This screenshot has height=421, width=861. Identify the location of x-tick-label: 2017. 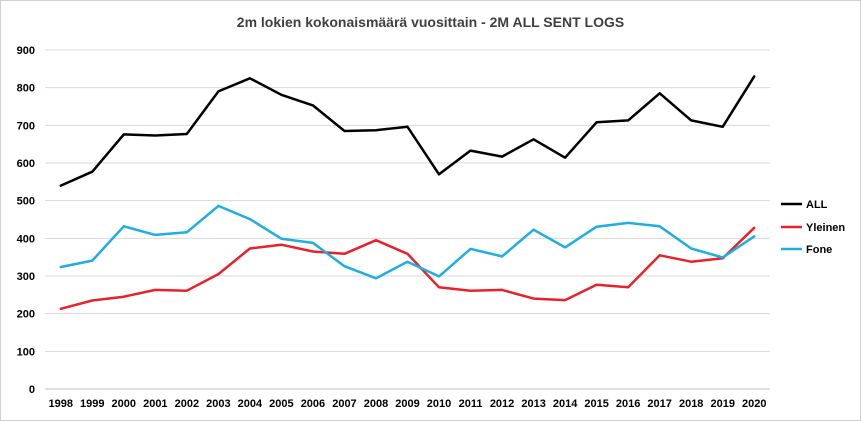
(659, 404).